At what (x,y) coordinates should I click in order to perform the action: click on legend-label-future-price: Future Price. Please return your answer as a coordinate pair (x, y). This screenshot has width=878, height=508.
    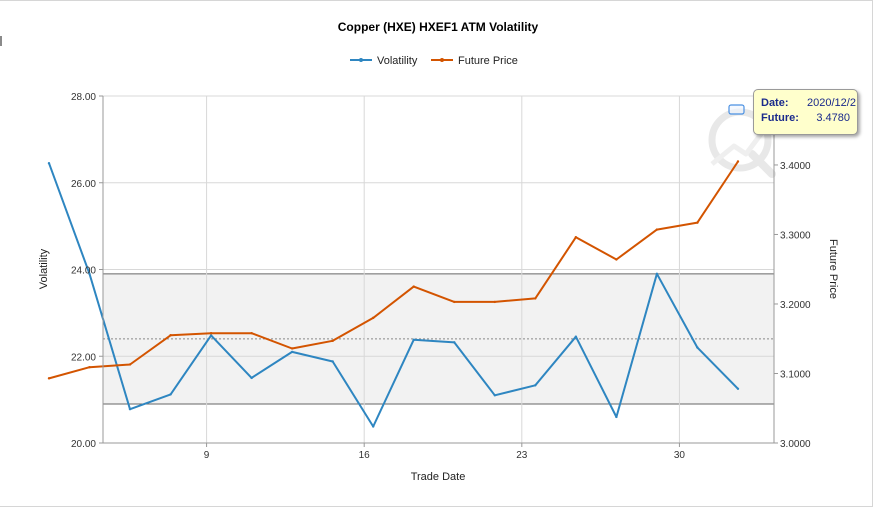
    Looking at the image, I should click on (488, 61).